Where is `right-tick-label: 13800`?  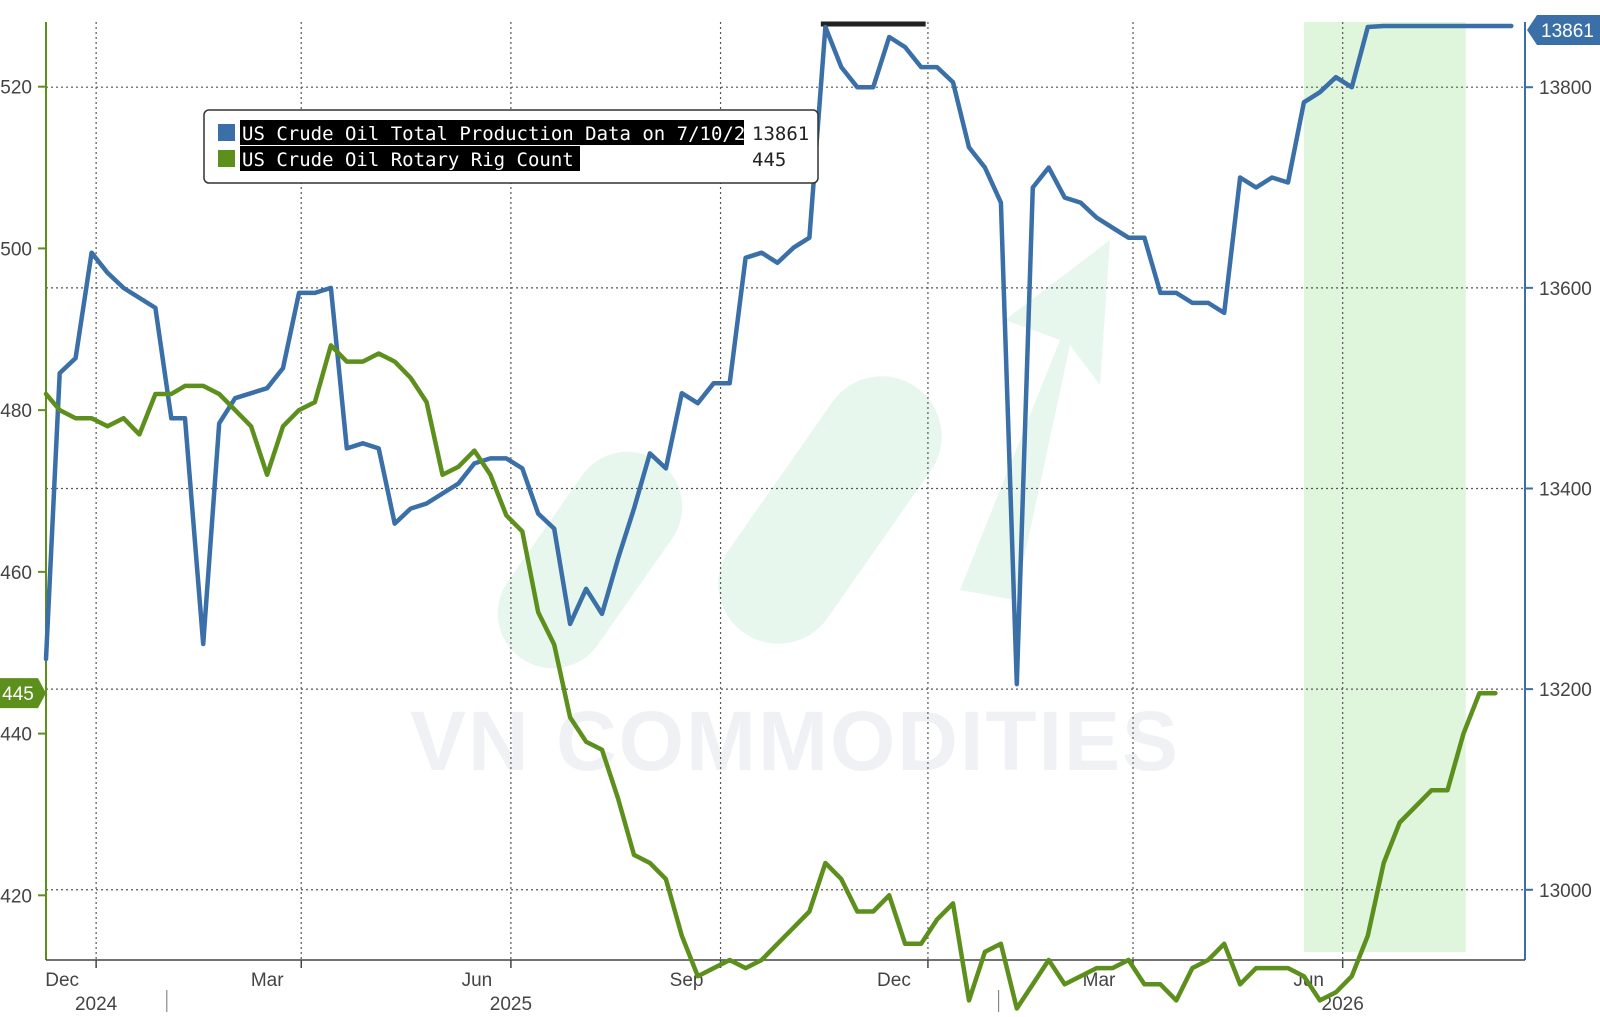 right-tick-label: 13800 is located at coordinates (1565, 88).